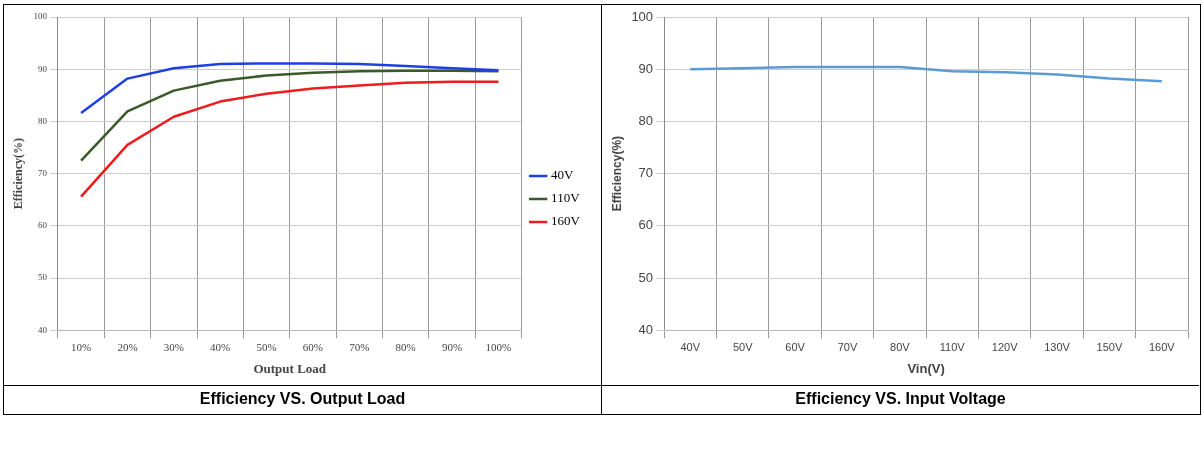  I want to click on x-tick-label: 20%, so click(127, 346).